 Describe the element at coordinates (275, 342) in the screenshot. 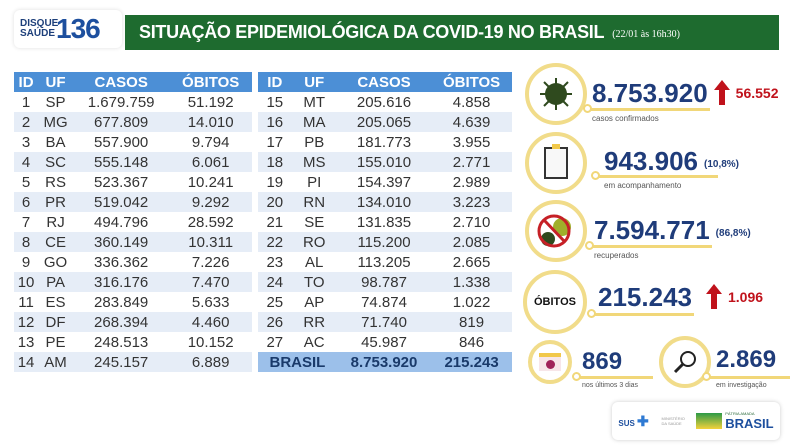

I see `table-cell: 27` at that location.